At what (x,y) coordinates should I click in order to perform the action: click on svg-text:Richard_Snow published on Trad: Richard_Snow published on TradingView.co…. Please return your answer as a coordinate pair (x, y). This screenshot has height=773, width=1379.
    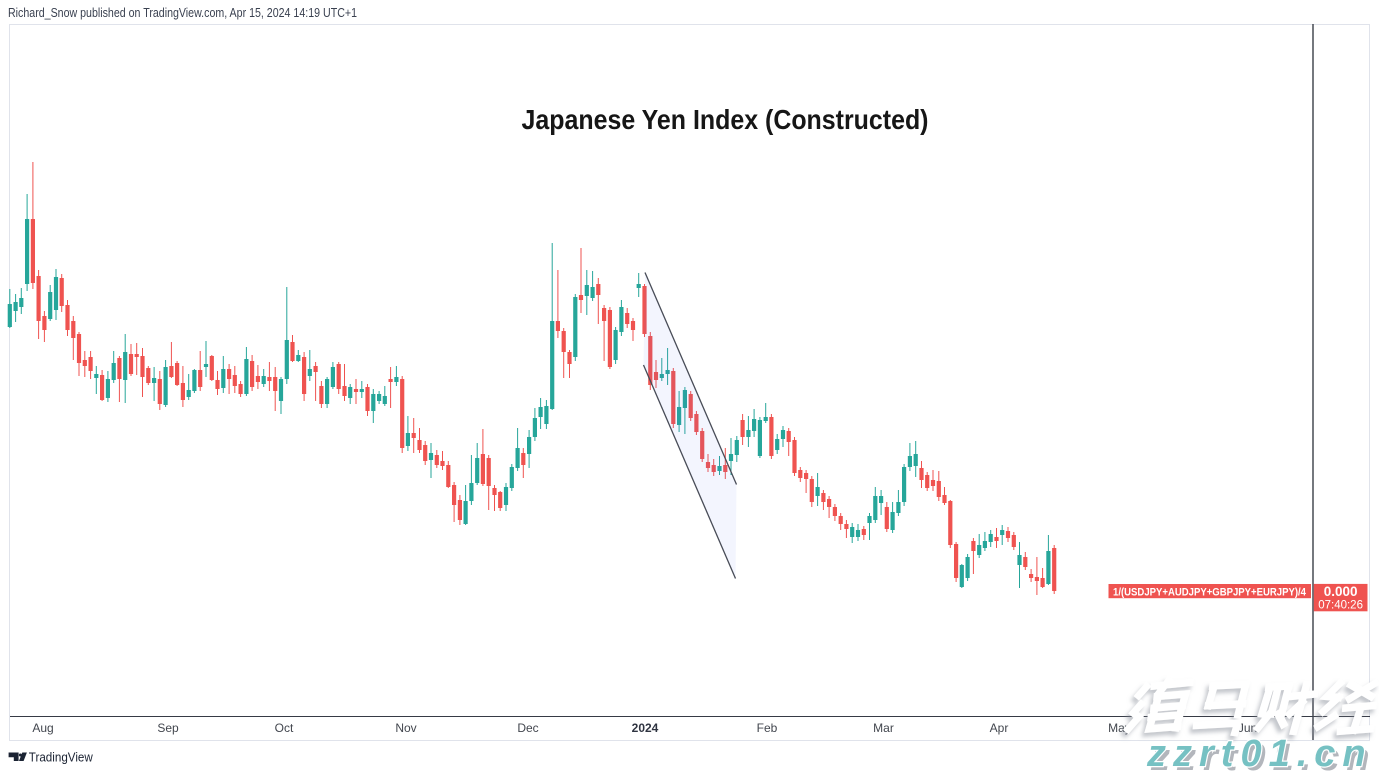
    Looking at the image, I should click on (182, 12).